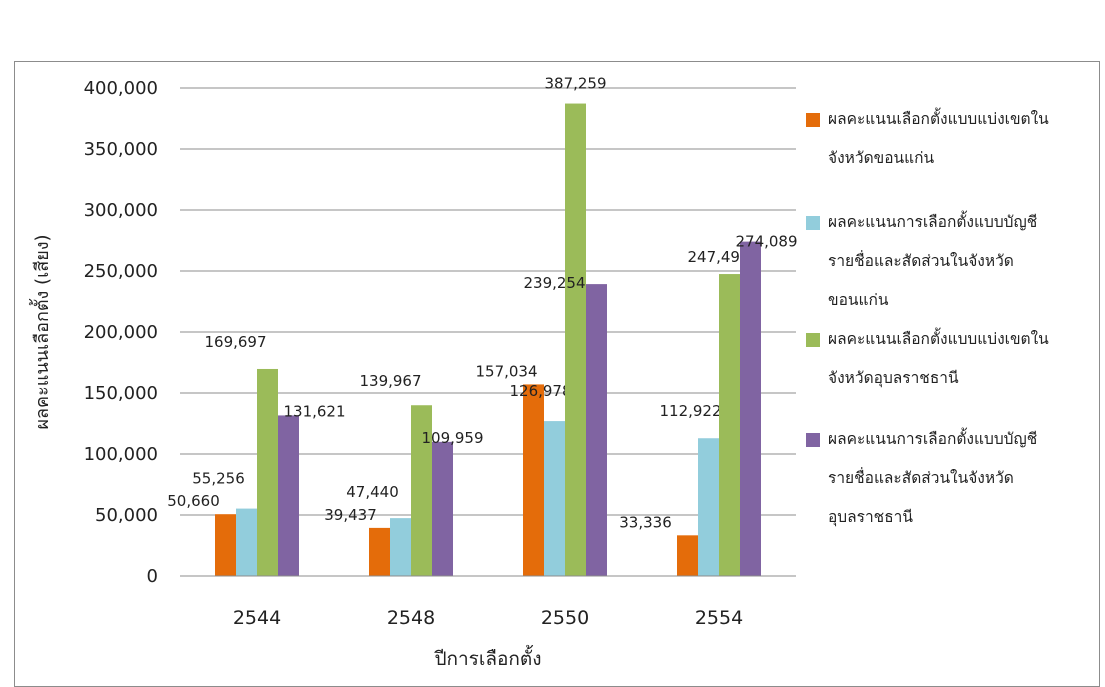  What do you see at coordinates (121, 210) in the screenshot?
I see `y-tick-label: 300,000` at bounding box center [121, 210].